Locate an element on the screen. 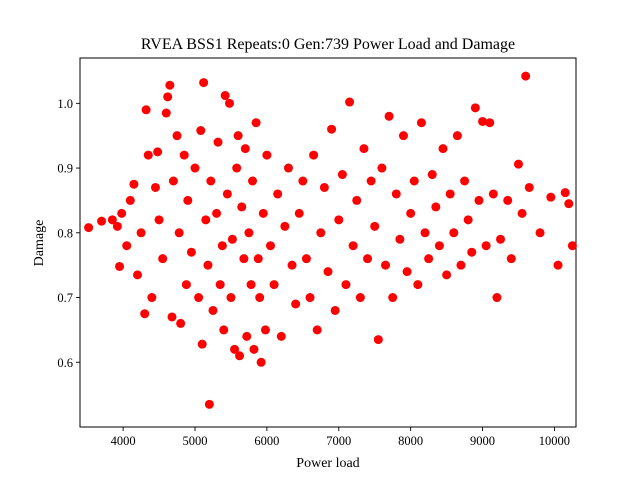 The width and height of the screenshot is (640, 480). x-tick-label-5: 9000 is located at coordinates (482, 441).